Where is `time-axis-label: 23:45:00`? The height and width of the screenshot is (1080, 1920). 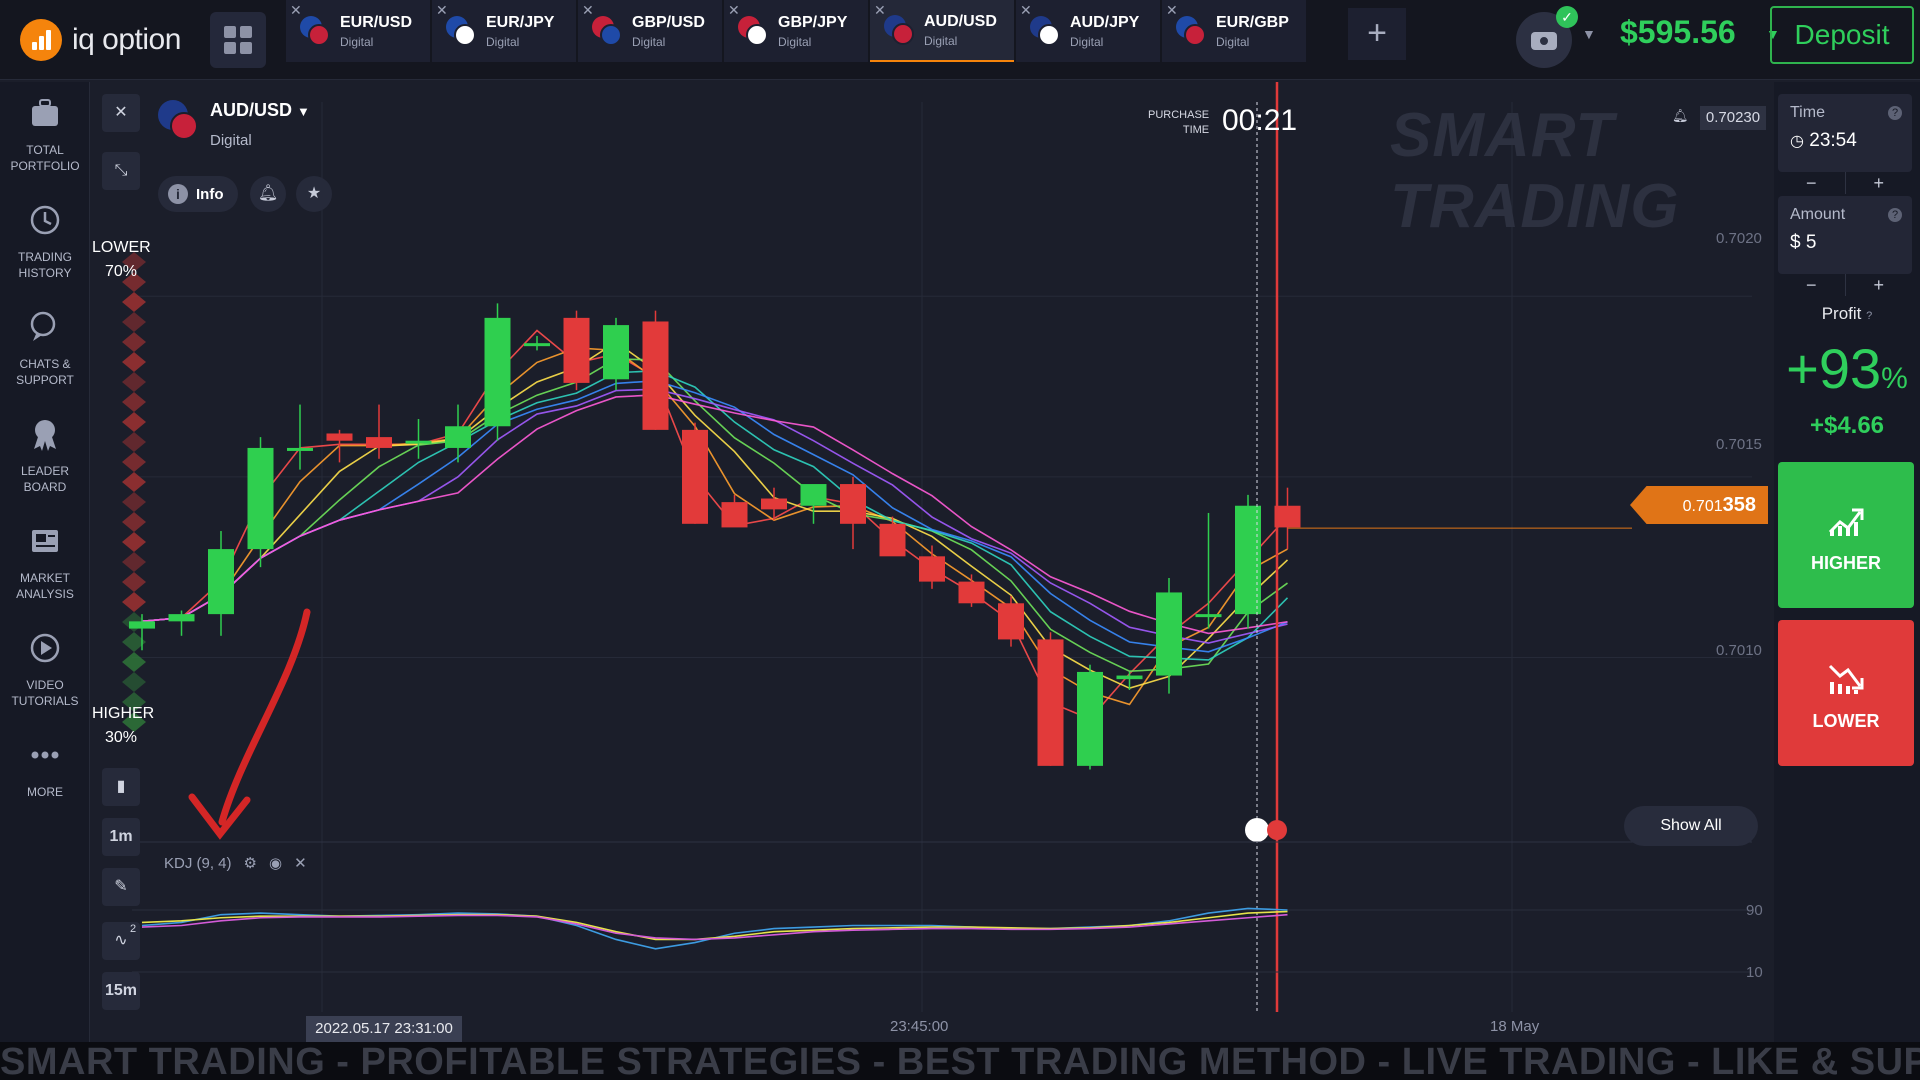
time-axis-label: 23:45:00 is located at coordinates (919, 1026).